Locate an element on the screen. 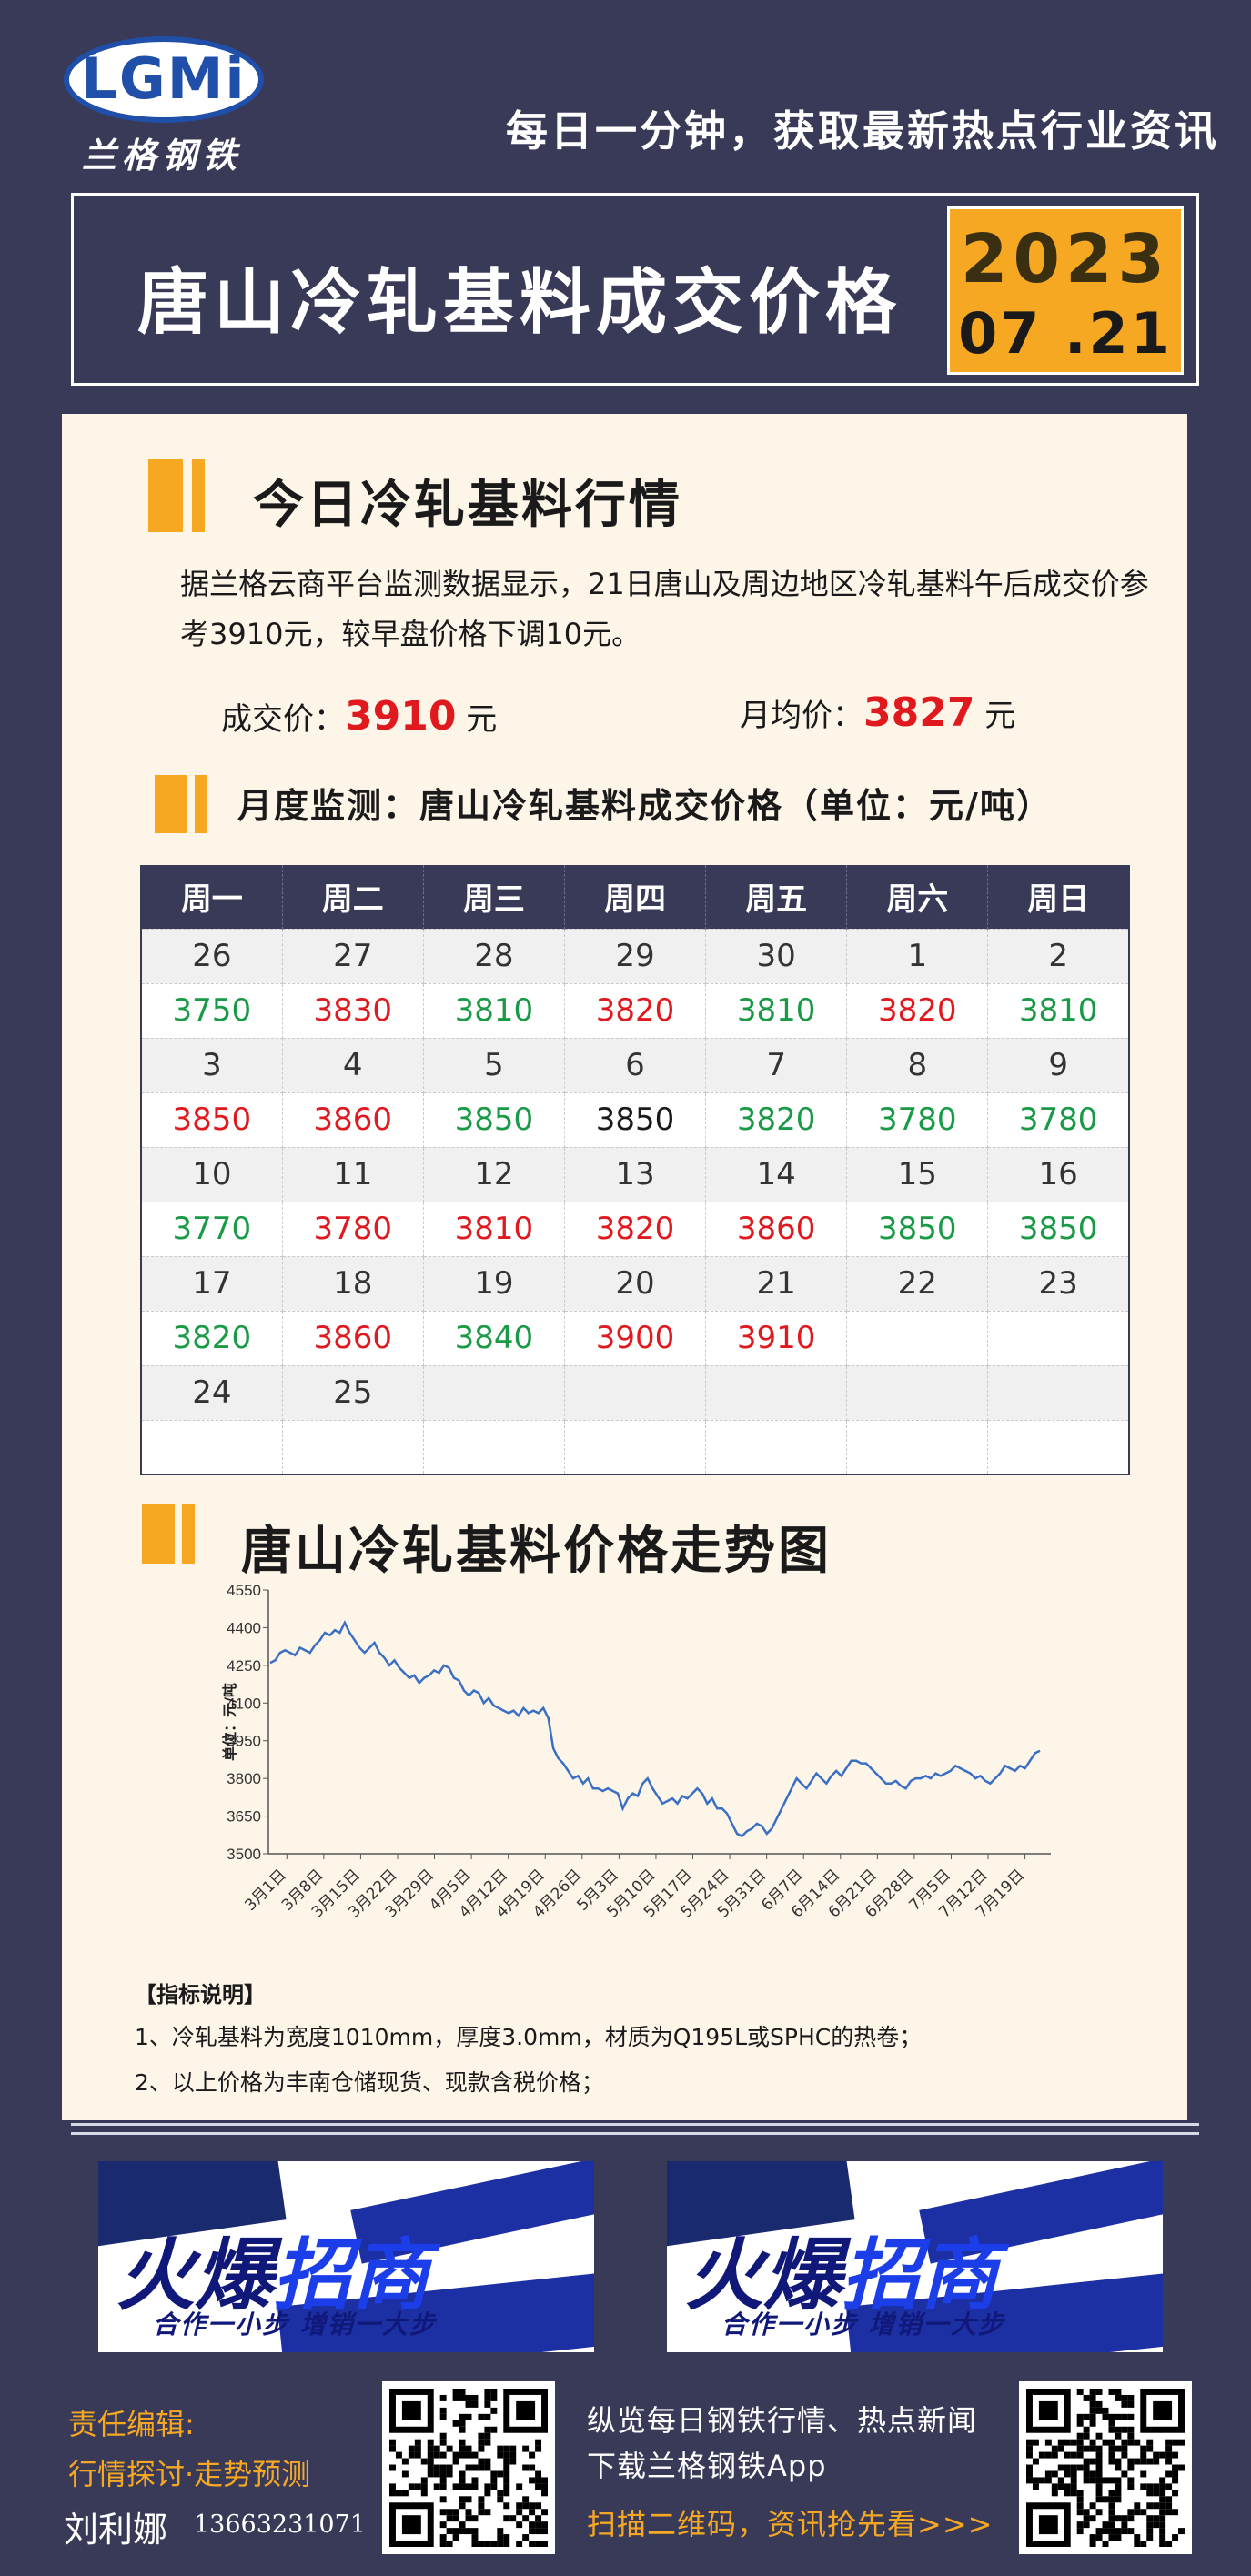 Image resolution: width=1251 pixels, height=2576 pixels. price-cell: 3900 is located at coordinates (635, 1338).